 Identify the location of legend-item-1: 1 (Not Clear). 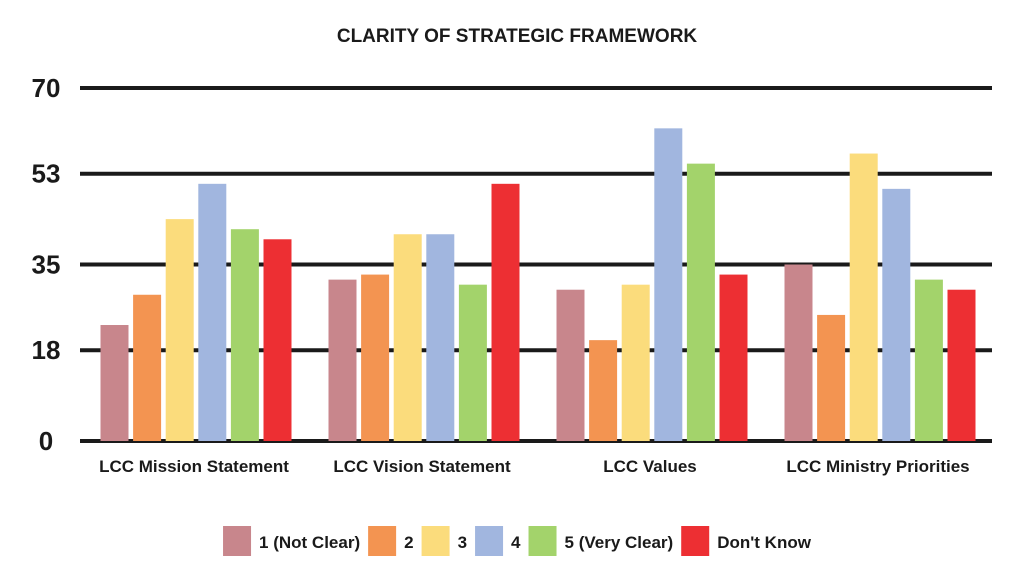
(291, 541).